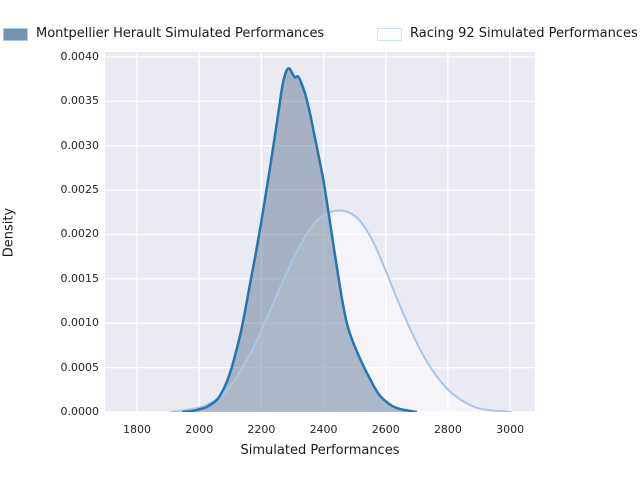 This screenshot has height=480, width=640. I want to click on x-tick-label: 2800, so click(447, 429).